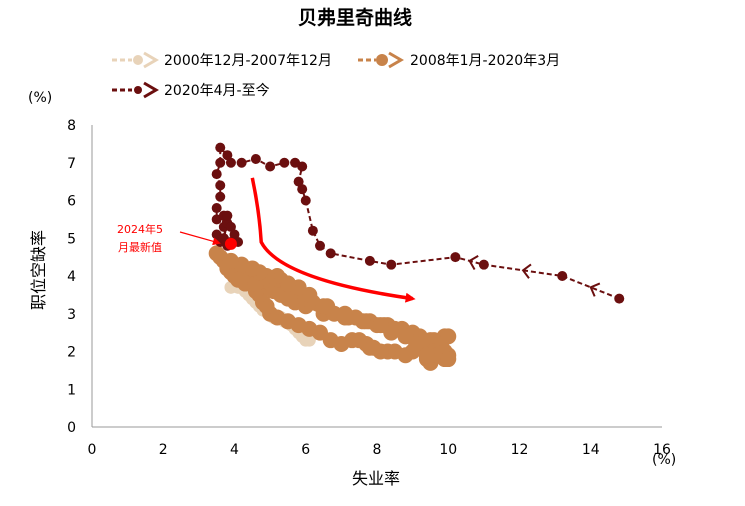  What do you see at coordinates (140, 247) in the screenshot?
I see `annotation-line-2: 月最新值` at bounding box center [140, 247].